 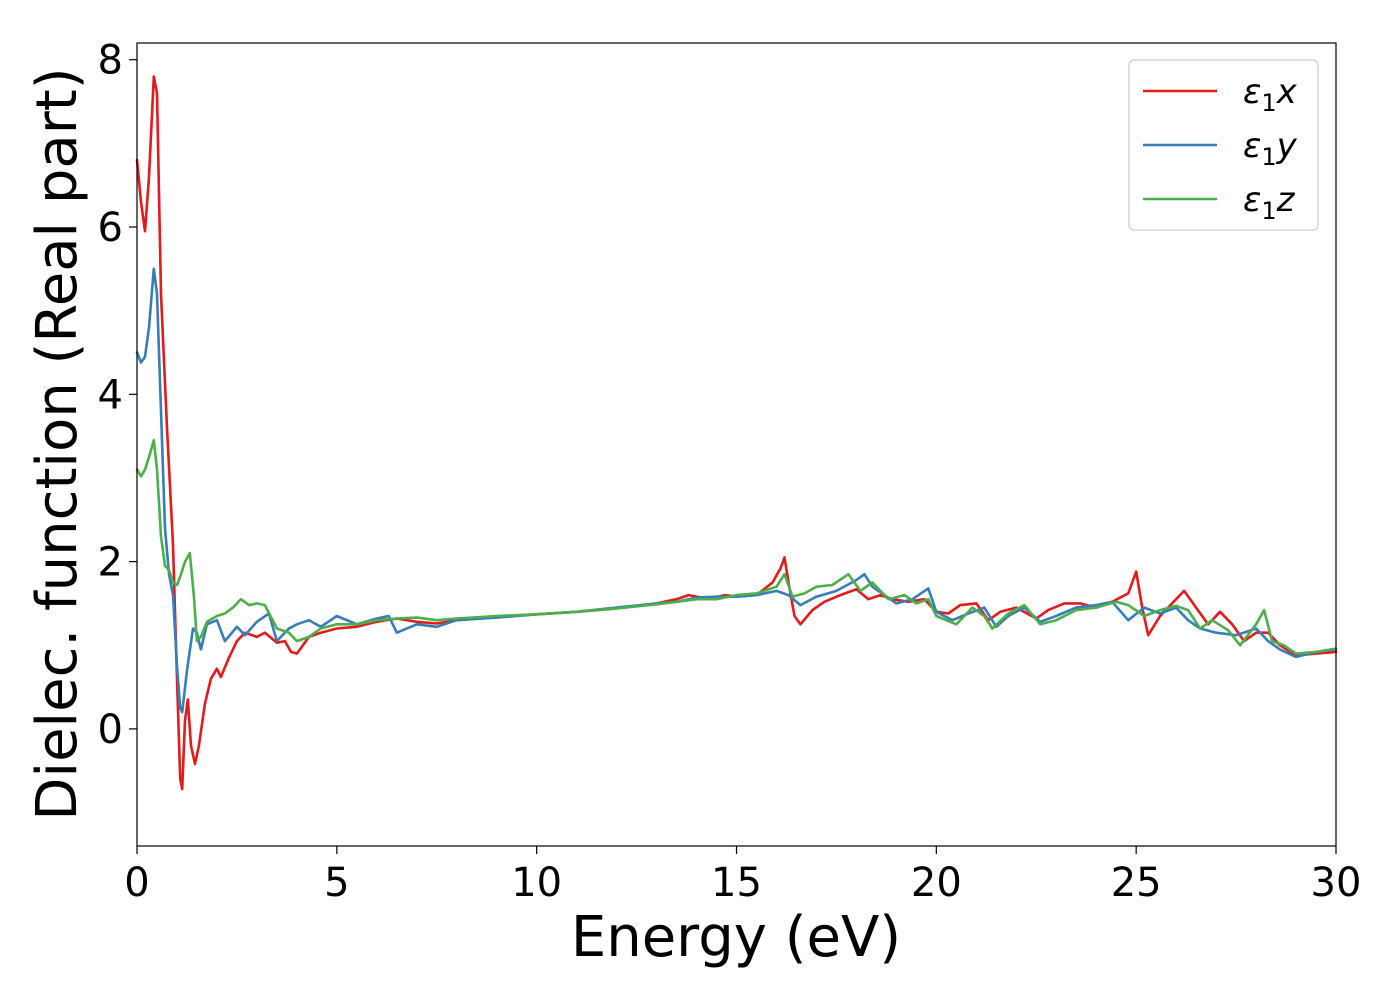 I want to click on x-tick-label: 10, so click(x=536, y=883).